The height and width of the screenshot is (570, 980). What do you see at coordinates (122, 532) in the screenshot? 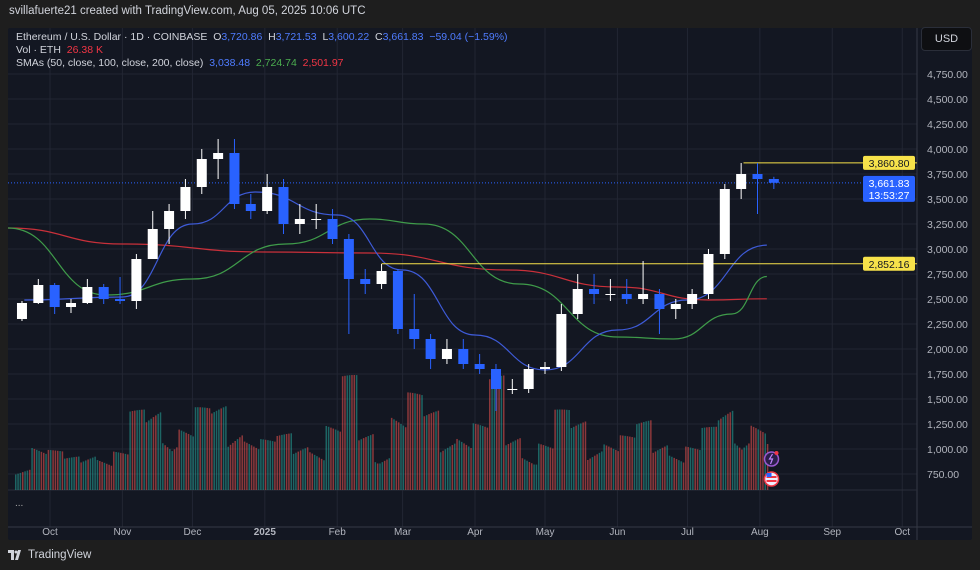
I see `time-axis-label: Nov` at bounding box center [122, 532].